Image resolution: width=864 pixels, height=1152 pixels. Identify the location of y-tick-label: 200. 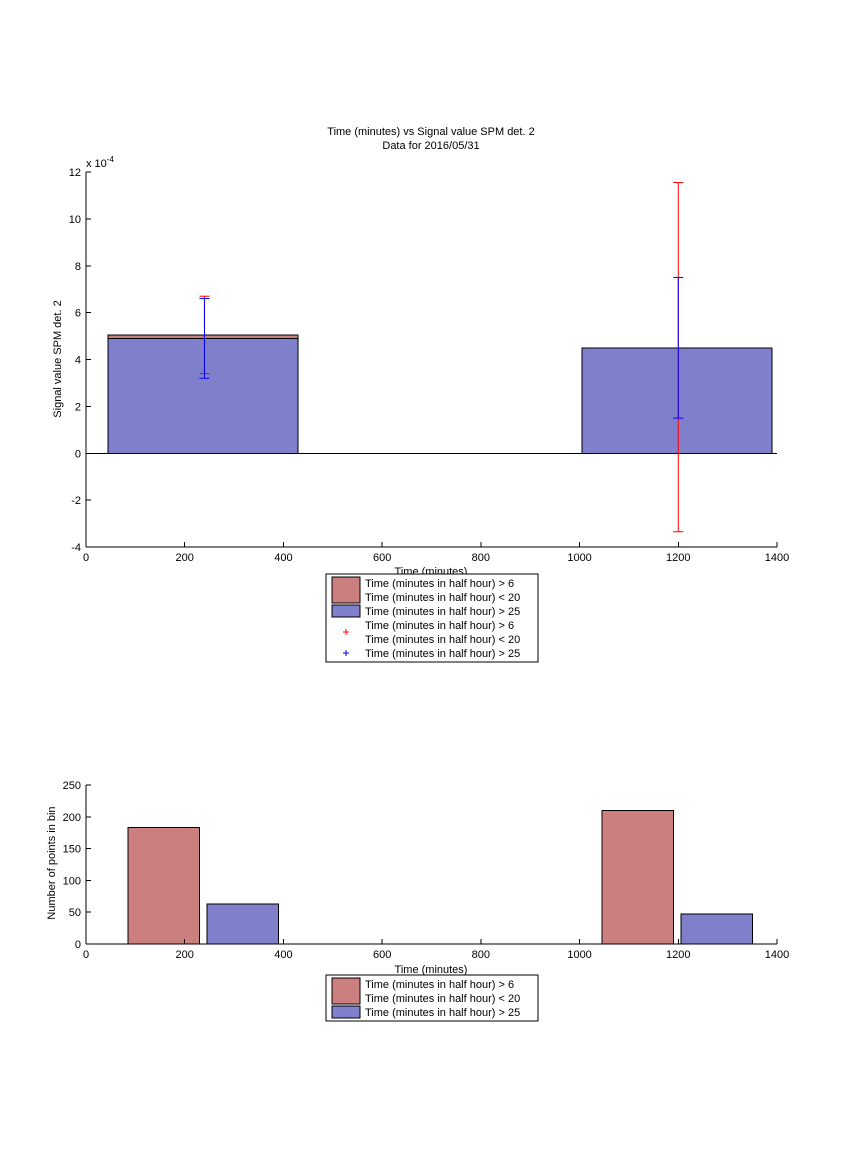
(72, 818).